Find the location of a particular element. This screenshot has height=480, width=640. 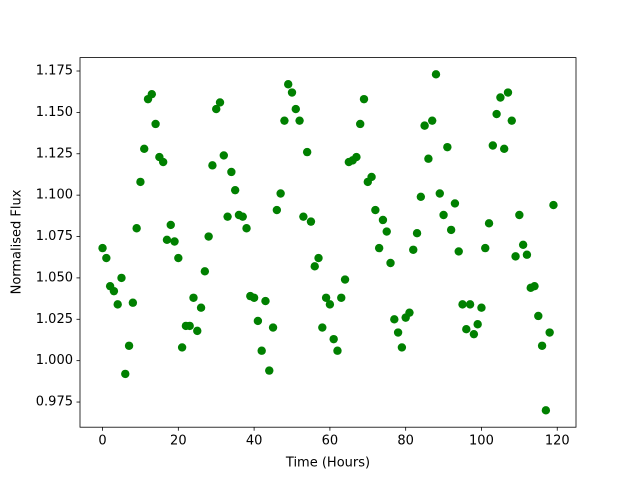

y-tick-label: 1.000 is located at coordinates (54, 360).